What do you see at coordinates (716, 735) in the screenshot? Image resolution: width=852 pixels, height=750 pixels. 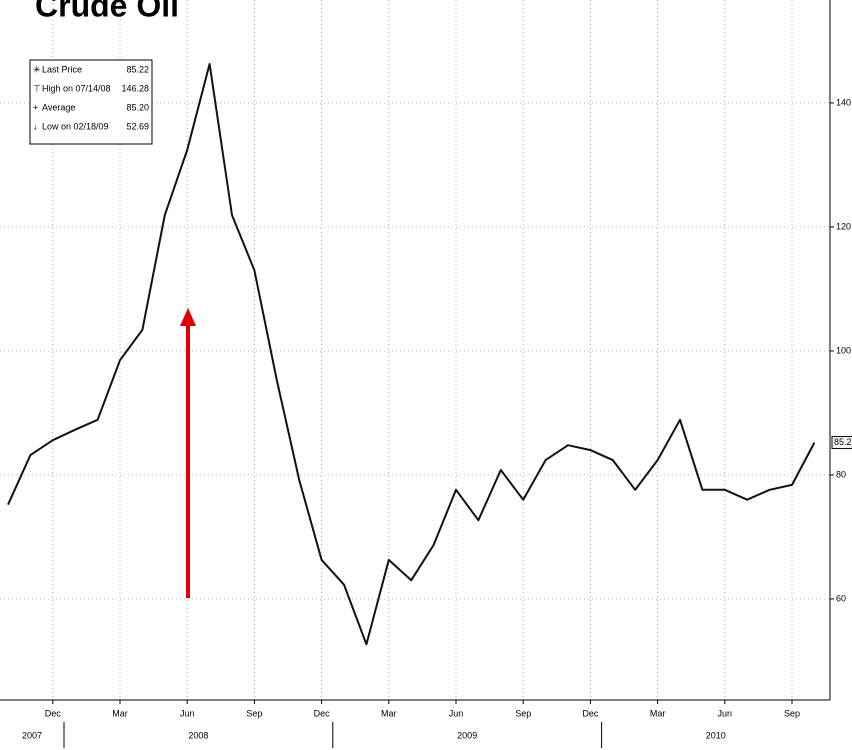 I see `year-label: 2010` at bounding box center [716, 735].